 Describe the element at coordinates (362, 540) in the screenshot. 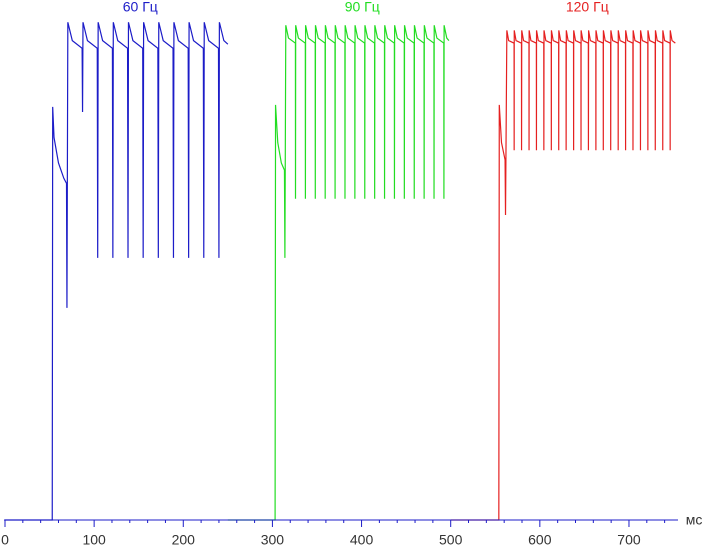

I see `x-tick-label: 400` at that location.